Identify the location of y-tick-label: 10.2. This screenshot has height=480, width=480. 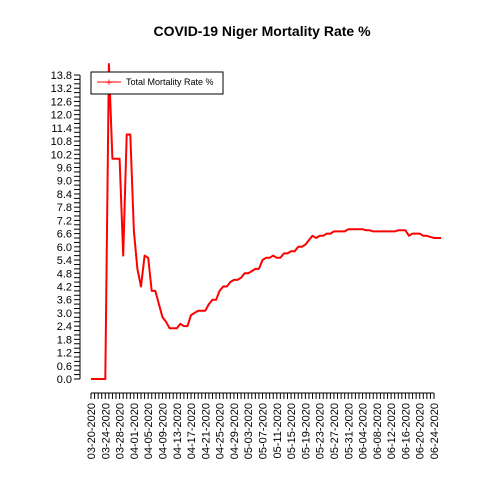
(61, 155).